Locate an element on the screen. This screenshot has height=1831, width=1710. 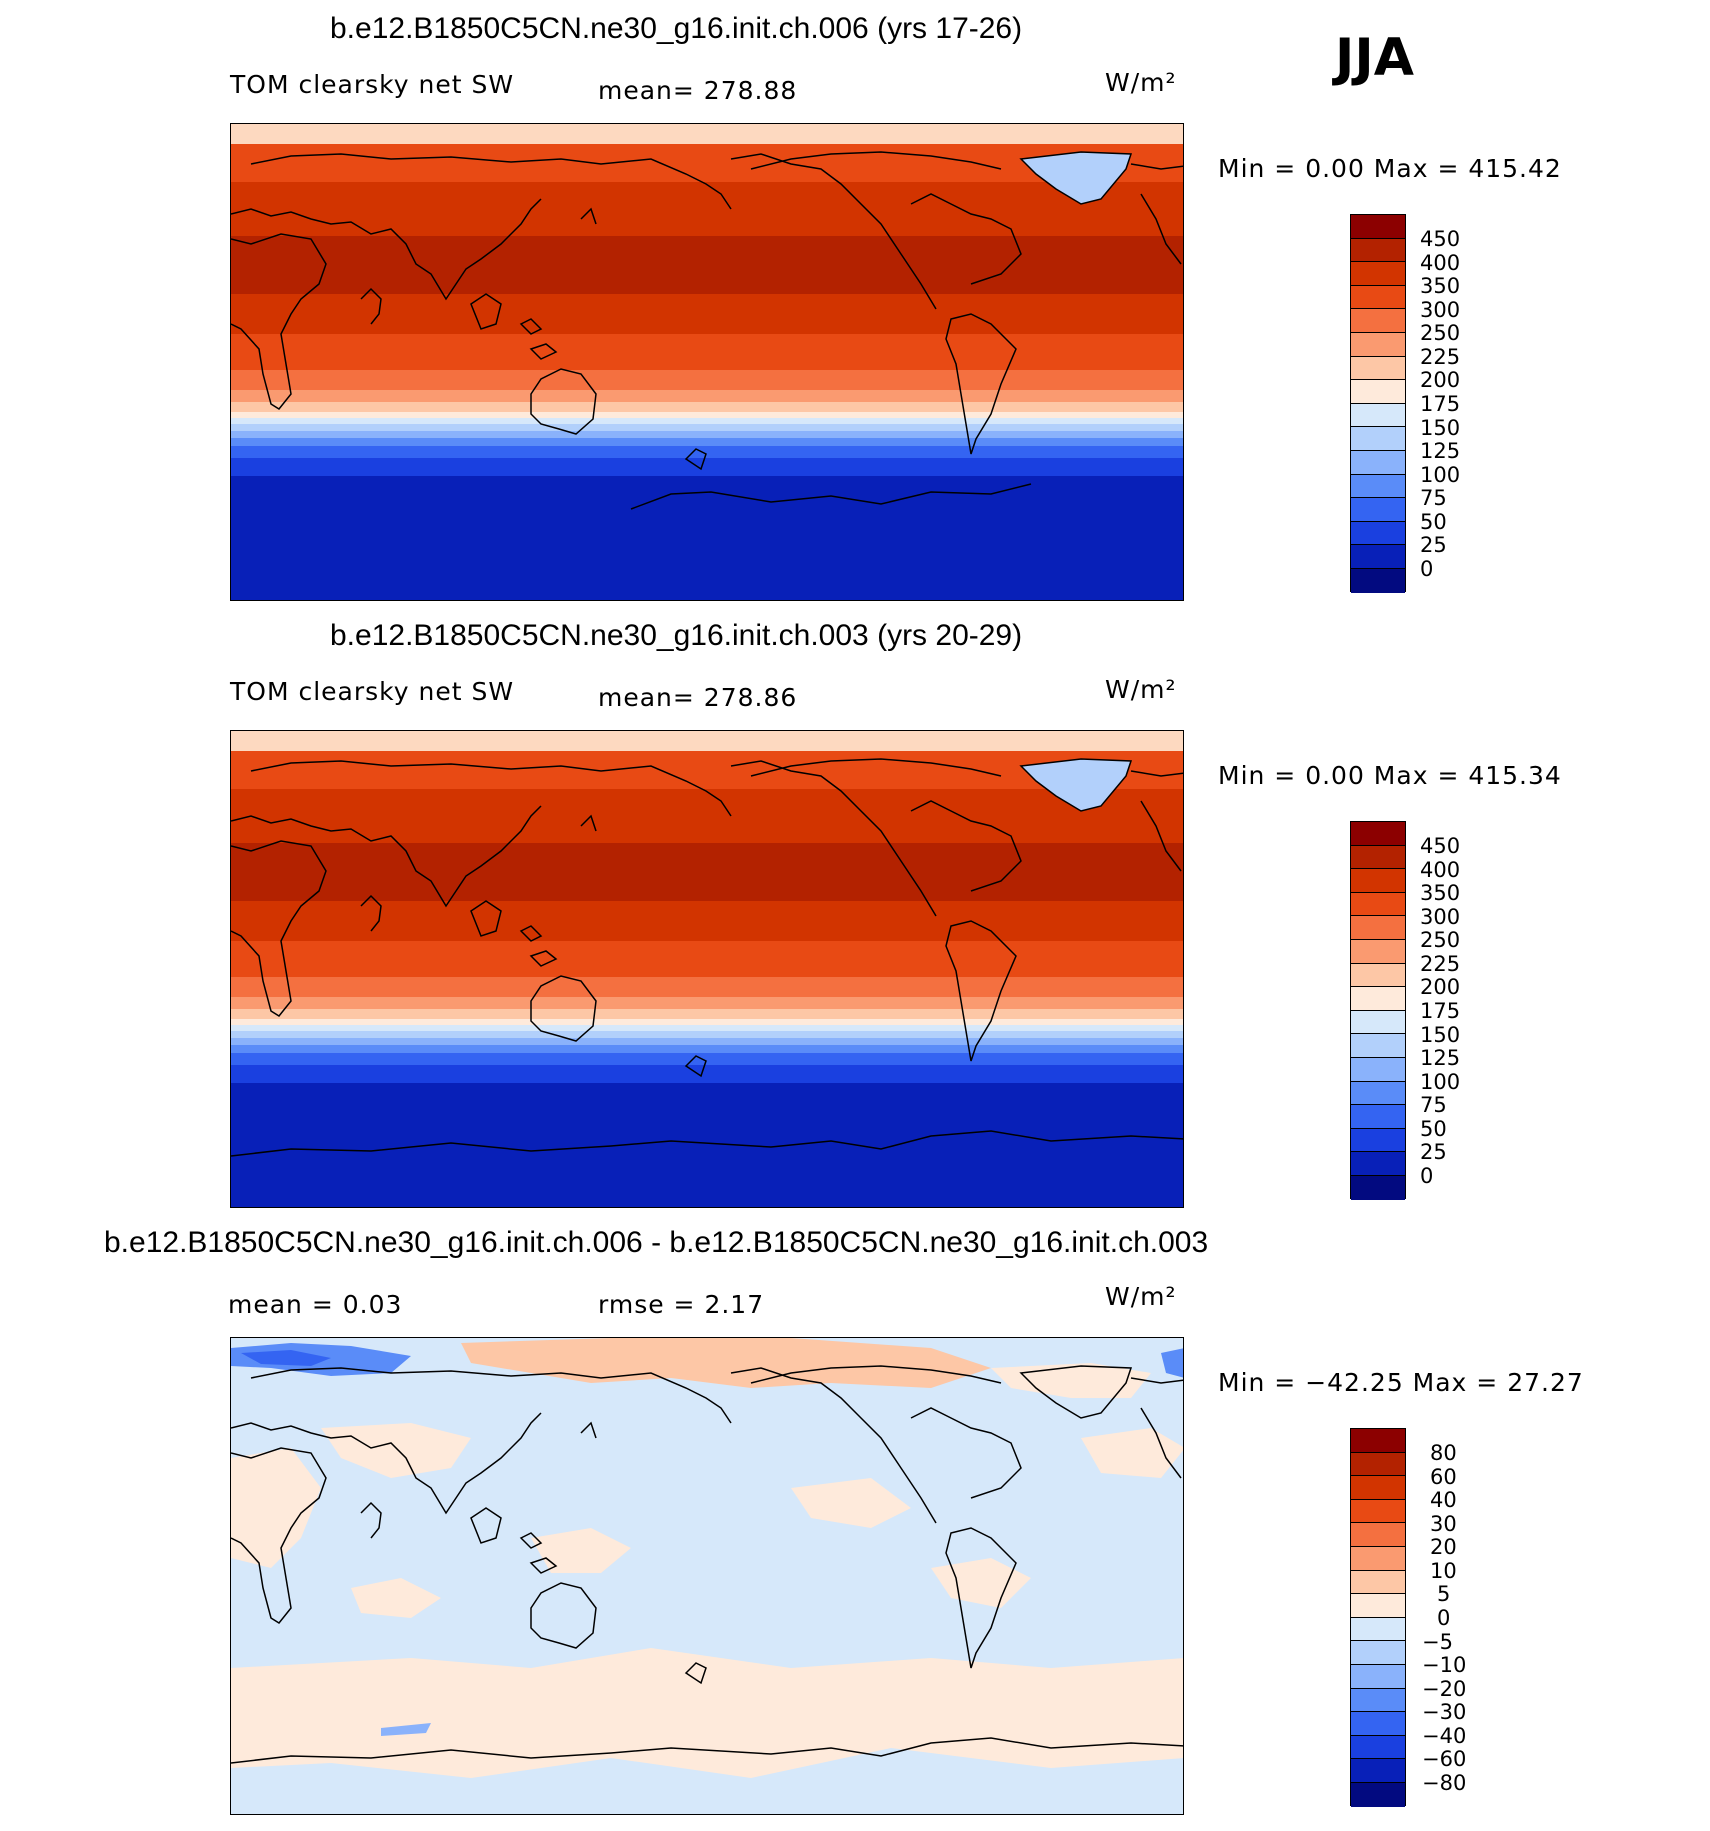
panel-3-colorbar is located at coordinates (1378, 1617).